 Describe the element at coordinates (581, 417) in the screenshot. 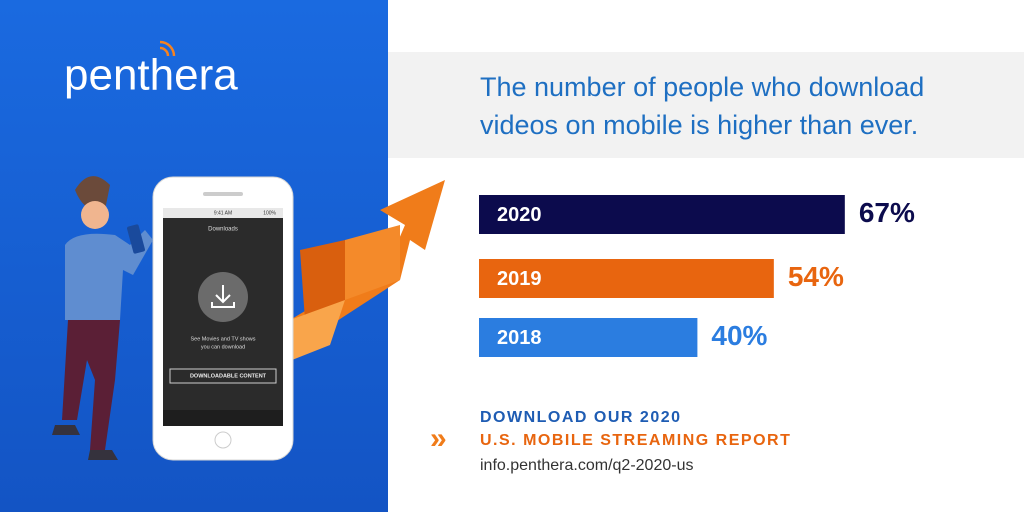

I see `cta-line: DOWNLOAD OUR 2020` at that location.